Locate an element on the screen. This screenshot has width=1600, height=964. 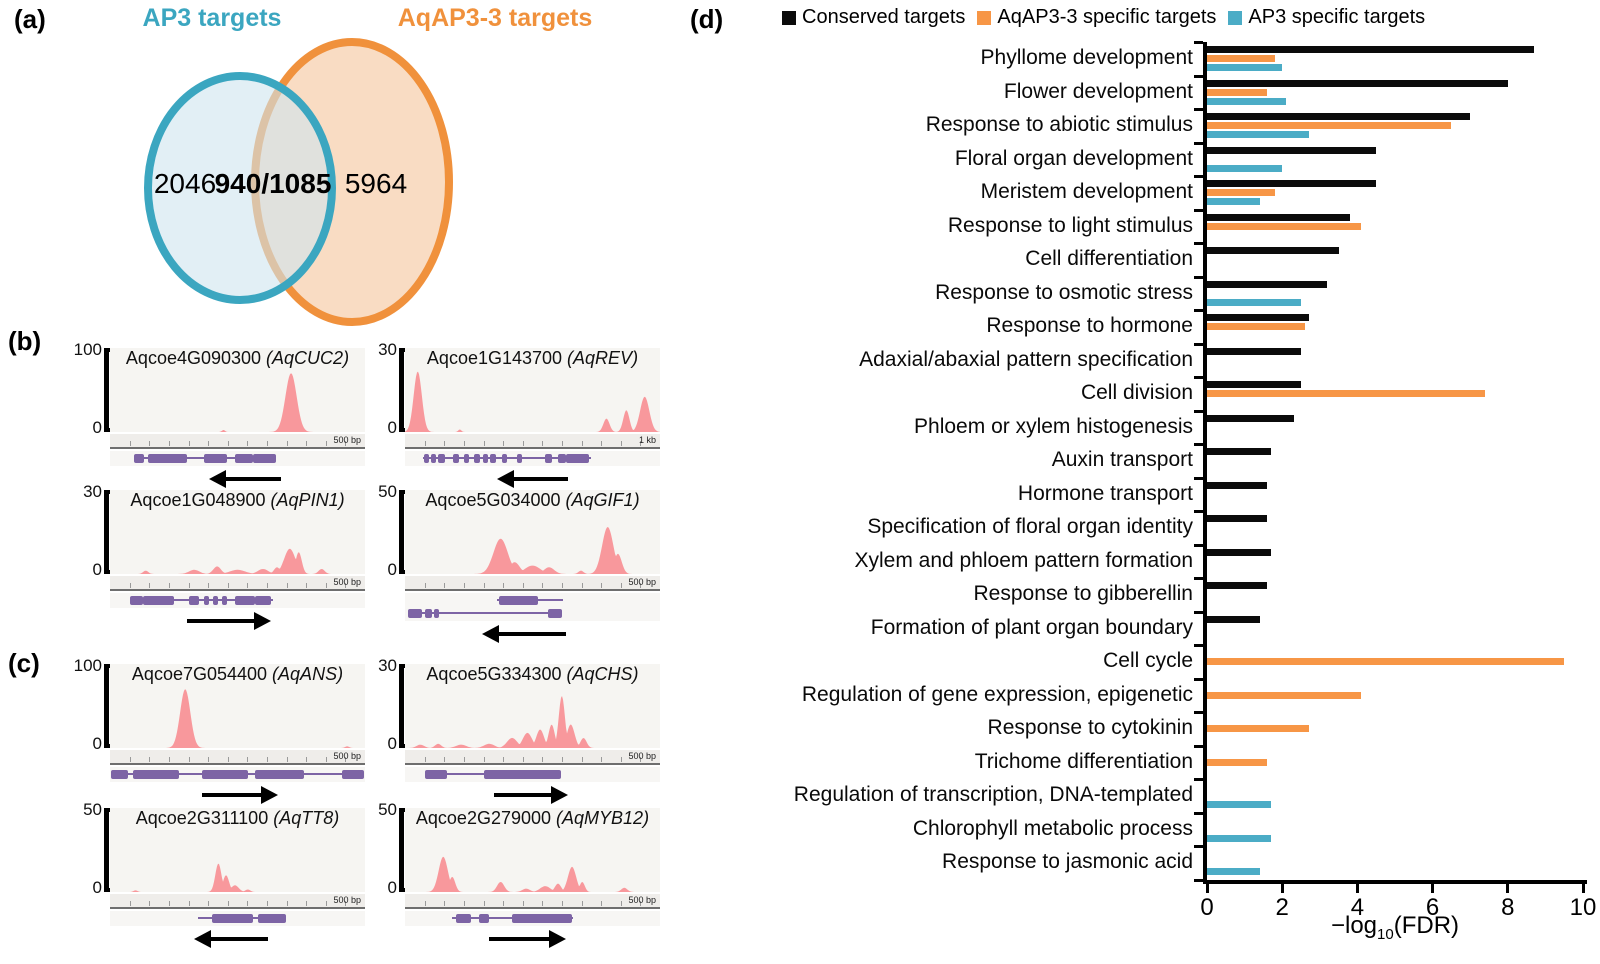
x-tick-label: 2 is located at coordinates (1282, 907).